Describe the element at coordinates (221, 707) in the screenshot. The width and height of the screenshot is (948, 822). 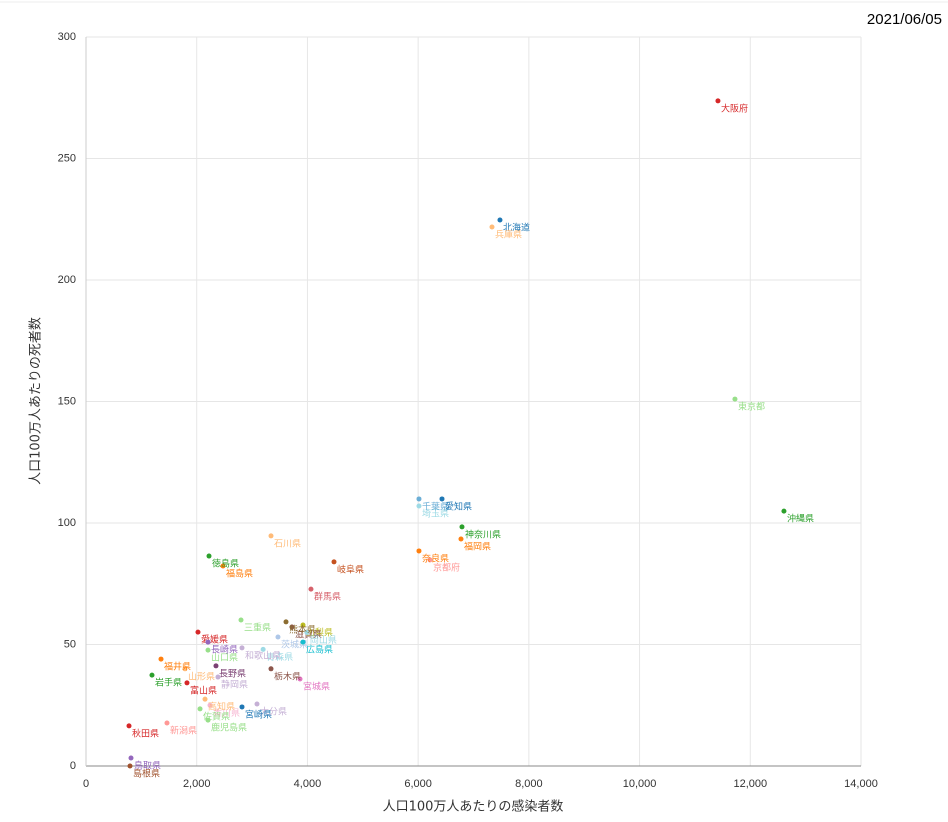
I see `point-label: 高知県` at that location.